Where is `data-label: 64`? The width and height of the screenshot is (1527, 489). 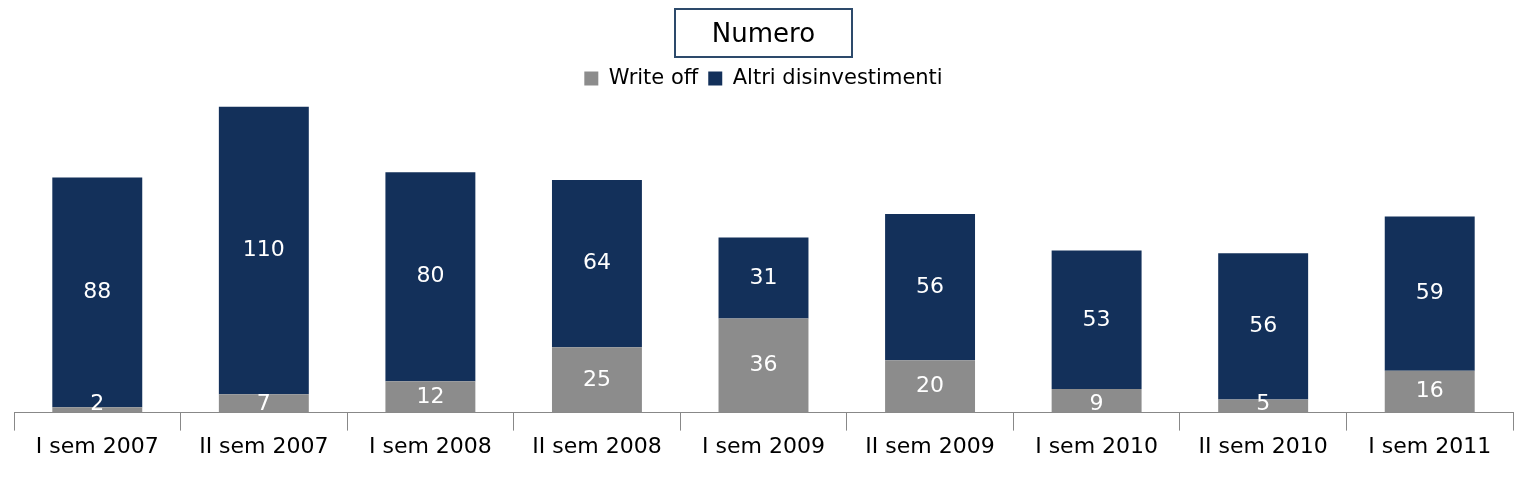
data-label: 64 is located at coordinates (596, 262).